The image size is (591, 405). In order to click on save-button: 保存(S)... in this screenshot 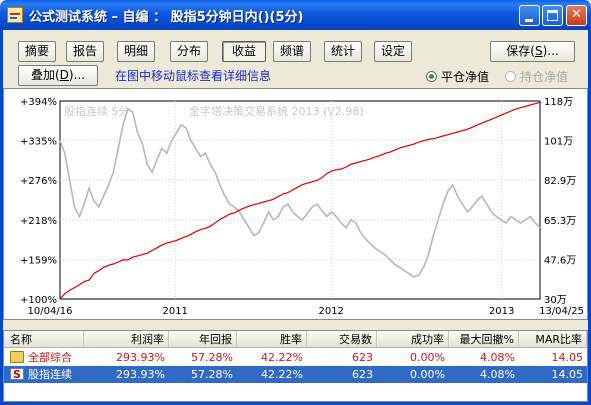, I will do `click(532, 51)`.